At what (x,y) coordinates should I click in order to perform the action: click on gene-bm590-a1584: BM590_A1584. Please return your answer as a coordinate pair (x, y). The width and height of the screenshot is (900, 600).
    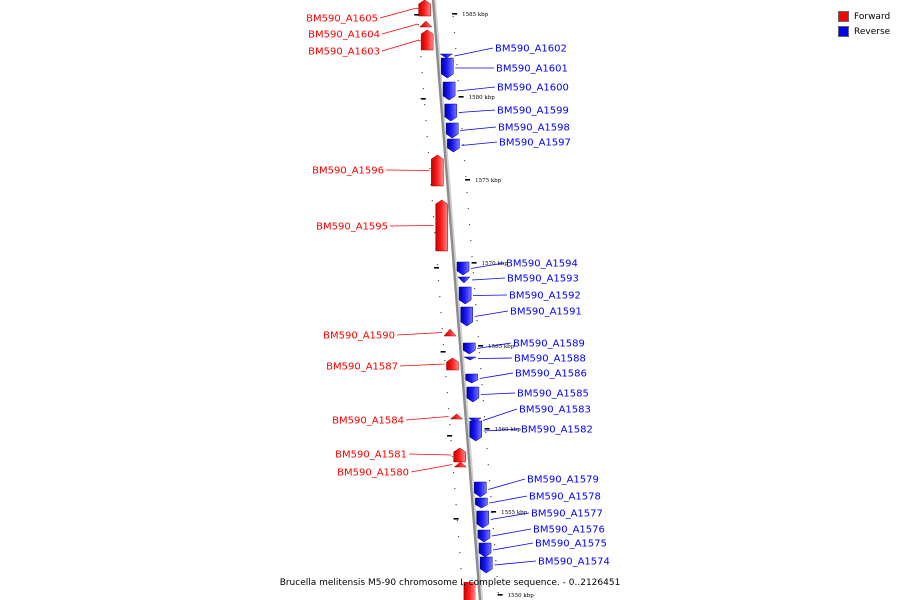
    Looking at the image, I should click on (398, 420).